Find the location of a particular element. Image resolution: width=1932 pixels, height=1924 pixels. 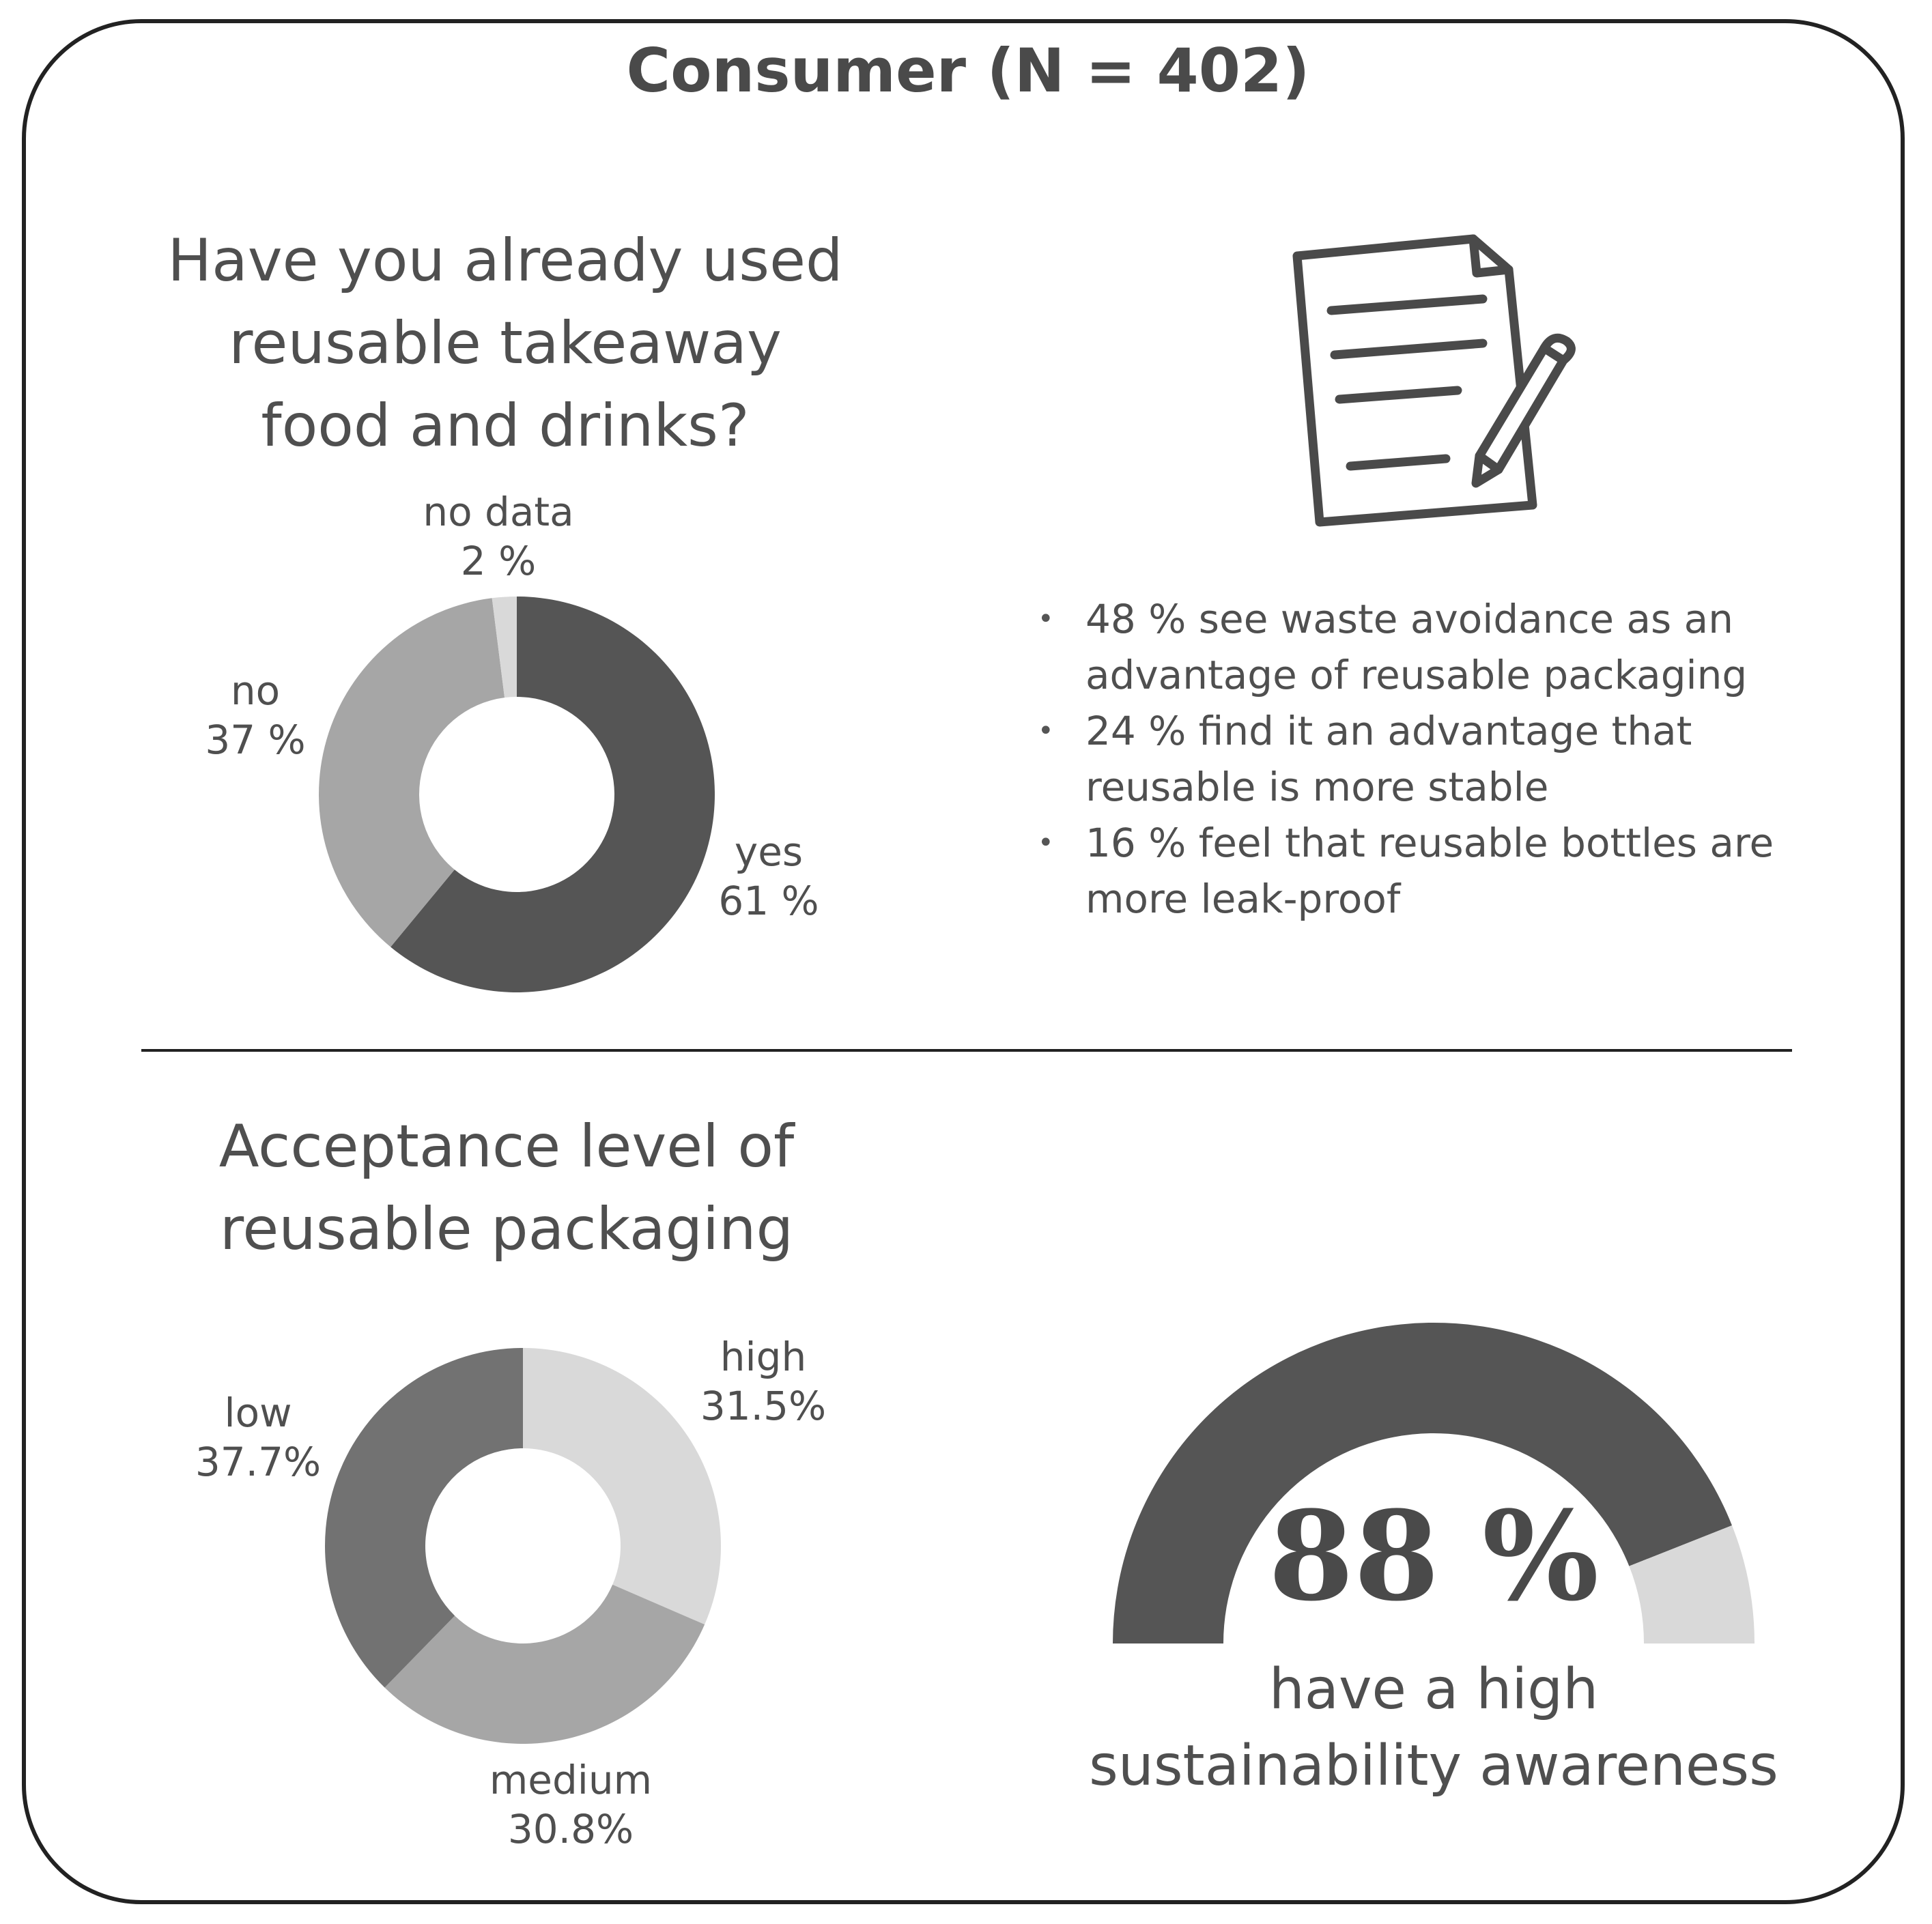

label-low-value: 37.7% is located at coordinates (258, 1462).